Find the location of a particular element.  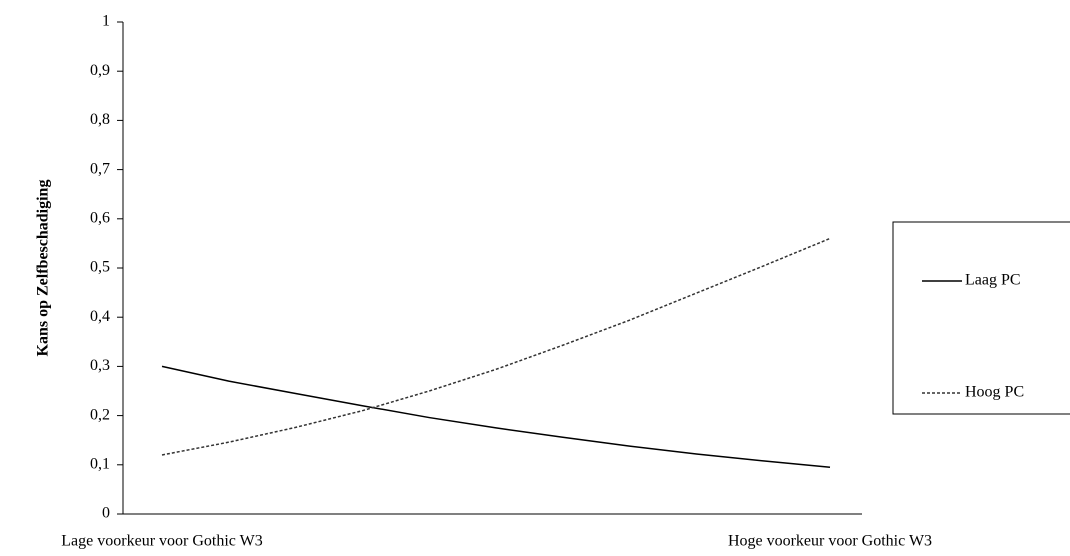

y-tick-label: 0,7 is located at coordinates (100, 168).